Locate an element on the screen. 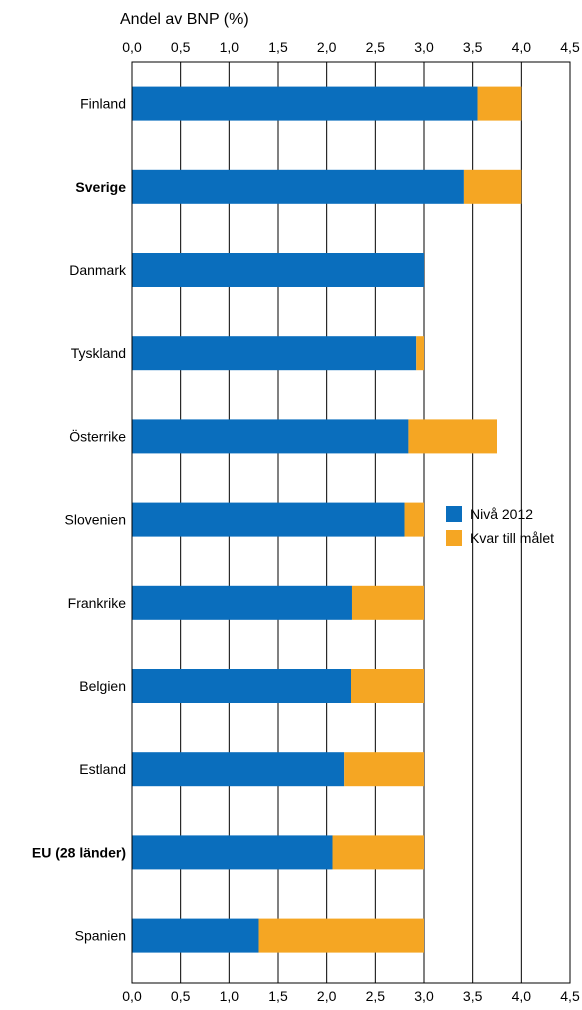 The height and width of the screenshot is (1010, 582). x-axis-title: Andel av BNP (%) is located at coordinates (184, 19).